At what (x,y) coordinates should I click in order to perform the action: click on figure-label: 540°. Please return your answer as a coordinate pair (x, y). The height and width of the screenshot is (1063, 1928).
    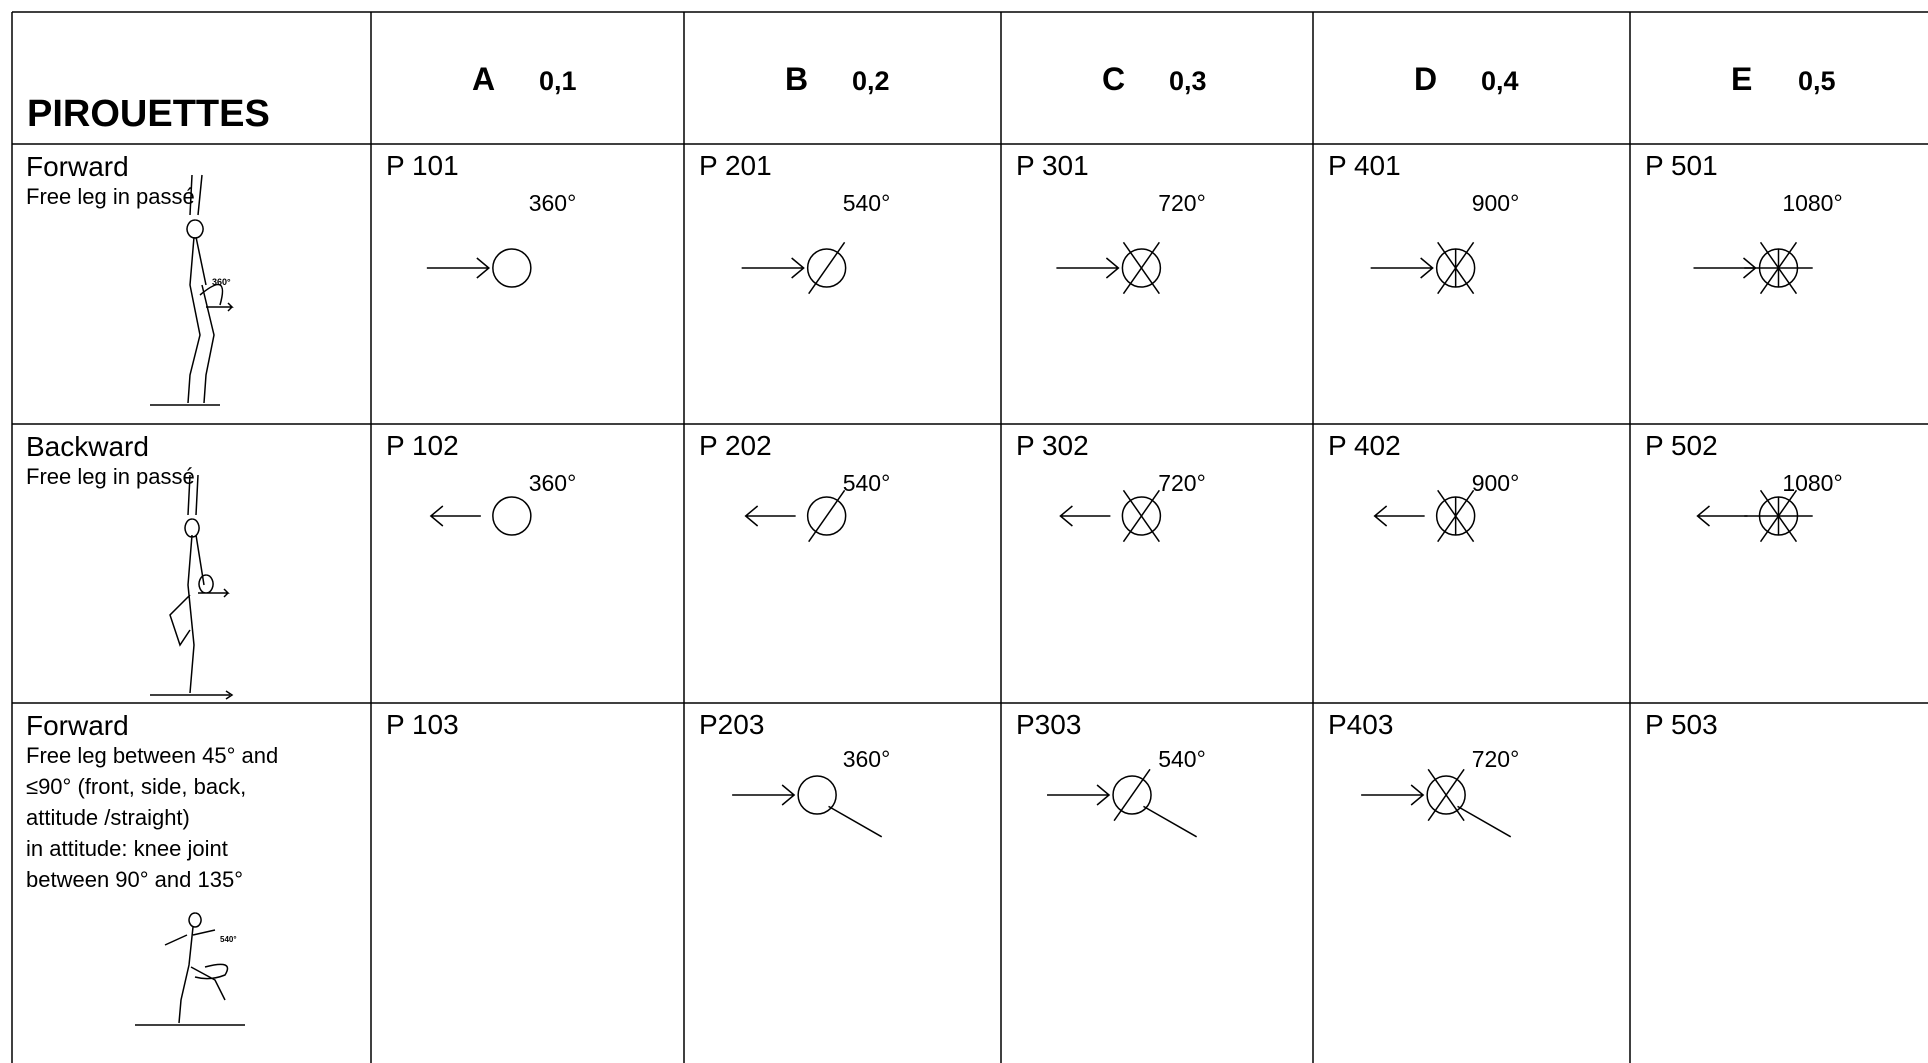
    Looking at the image, I should click on (228, 939).